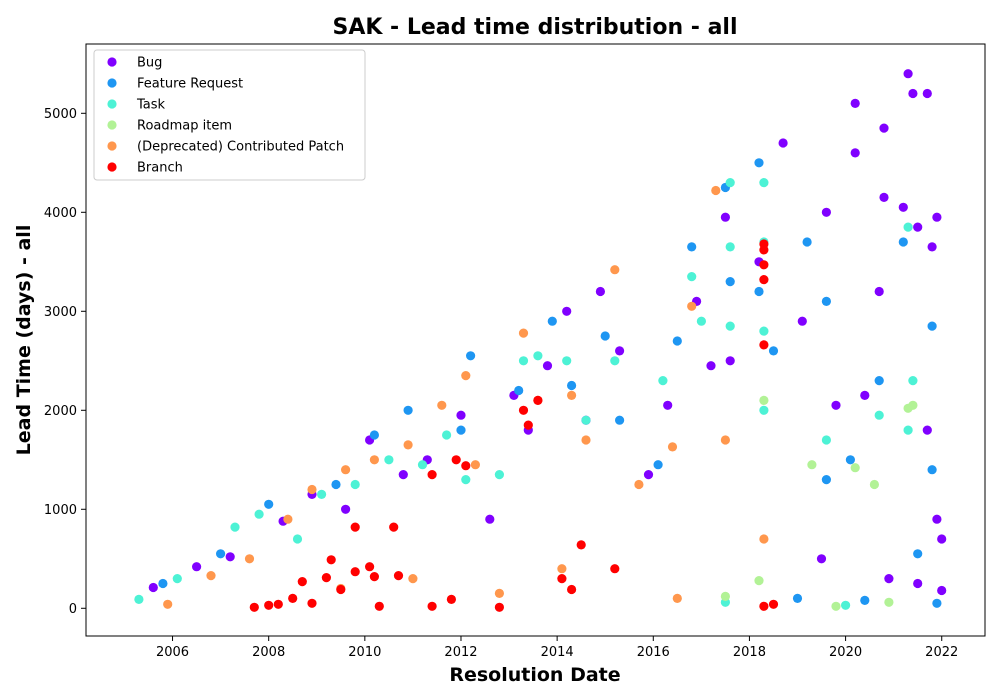 The height and width of the screenshot is (700, 1000). Describe the element at coordinates (240, 147) in the screenshot. I see `legend-label: (Deprecated) Contributed Patch` at that location.